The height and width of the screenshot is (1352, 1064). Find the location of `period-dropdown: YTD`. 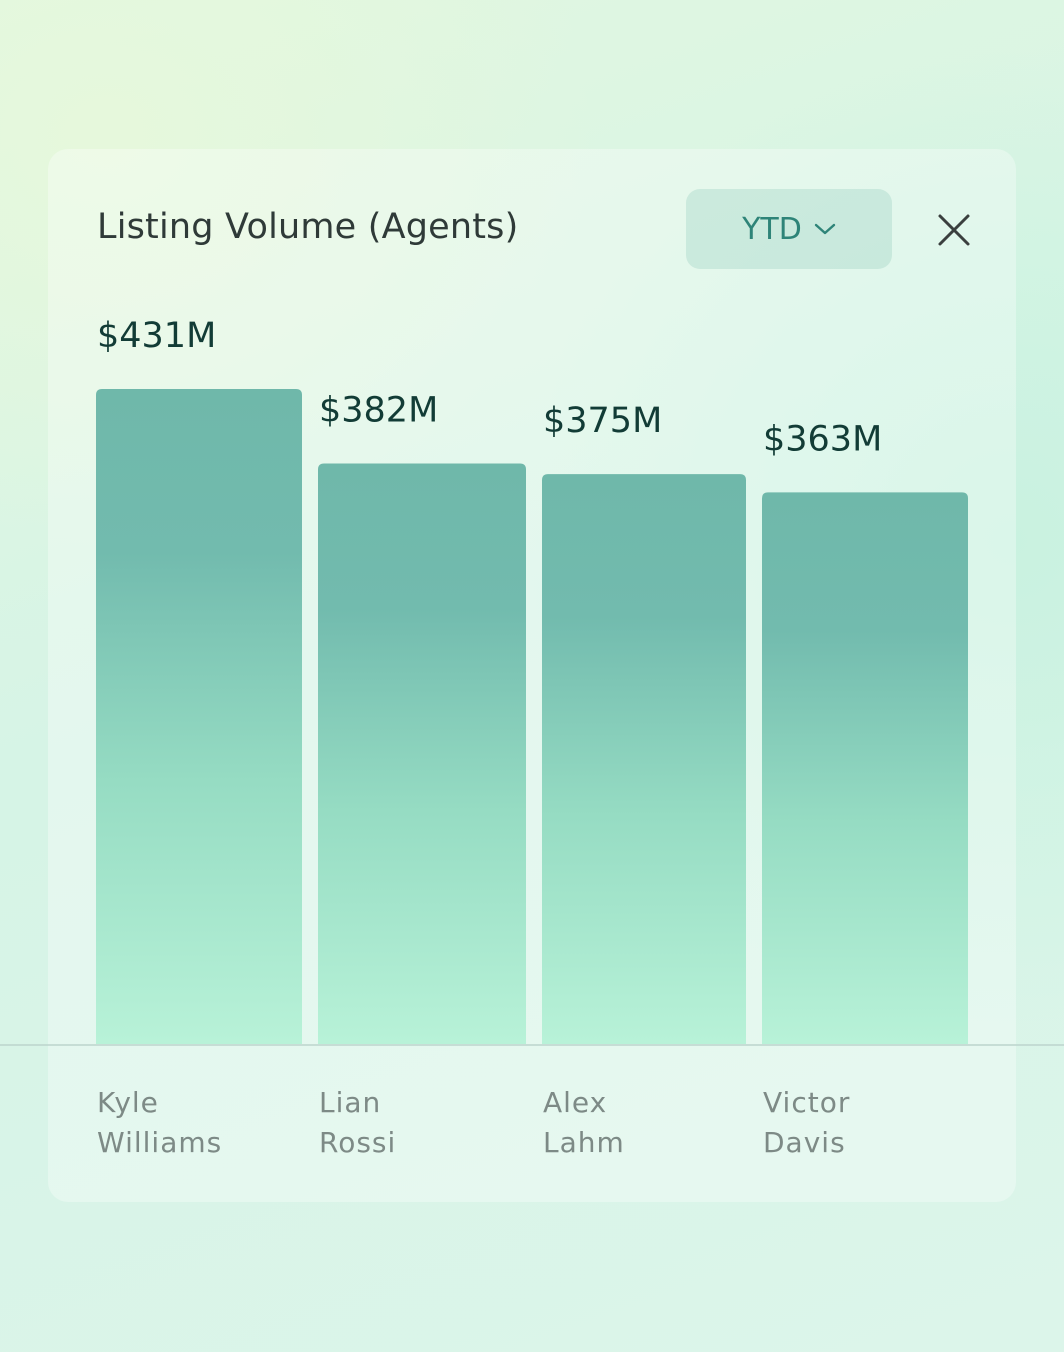

period-dropdown: YTD is located at coordinates (789, 229).